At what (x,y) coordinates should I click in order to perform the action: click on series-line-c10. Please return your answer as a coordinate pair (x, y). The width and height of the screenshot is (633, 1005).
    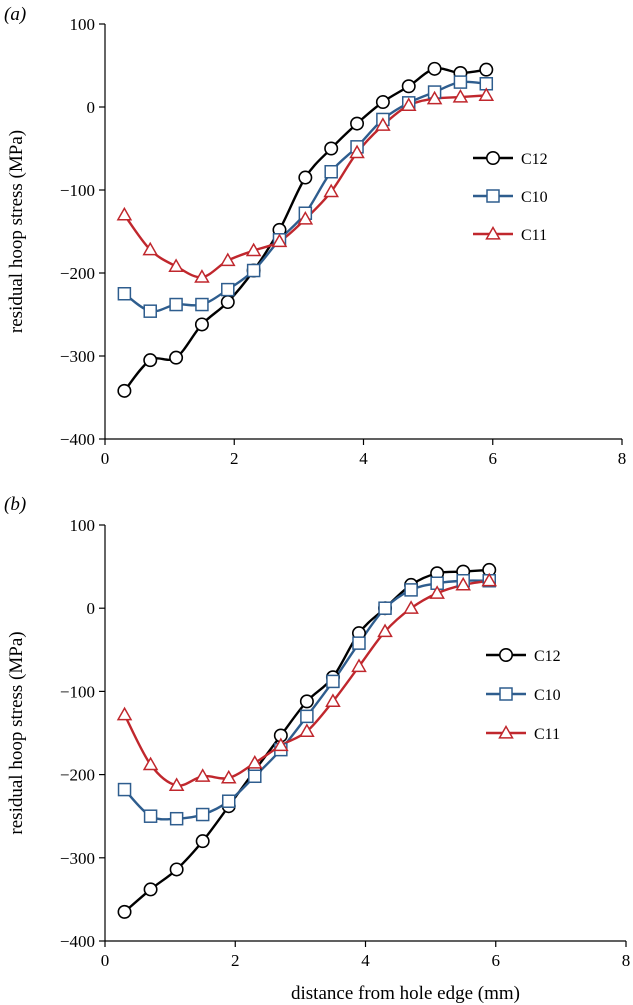
    Looking at the image, I should click on (305, 196).